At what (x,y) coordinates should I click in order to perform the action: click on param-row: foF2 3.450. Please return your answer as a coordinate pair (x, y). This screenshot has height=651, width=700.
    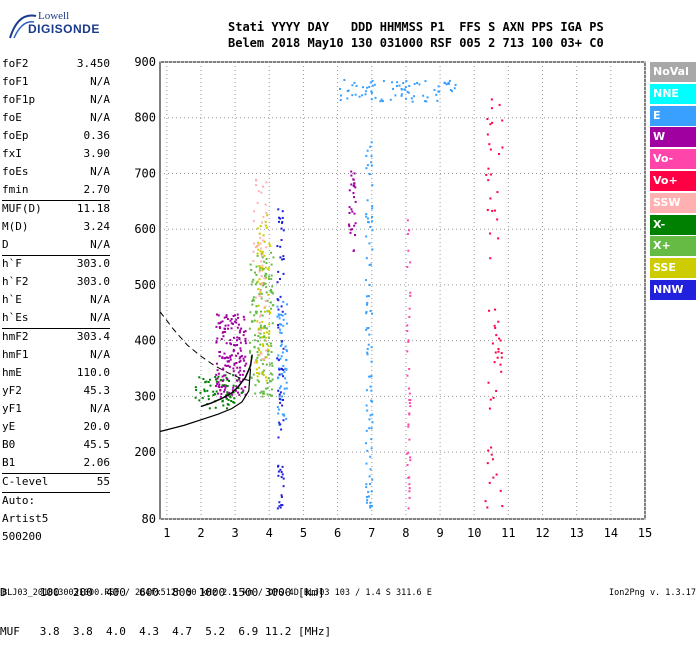
    Looking at the image, I should click on (56, 65).